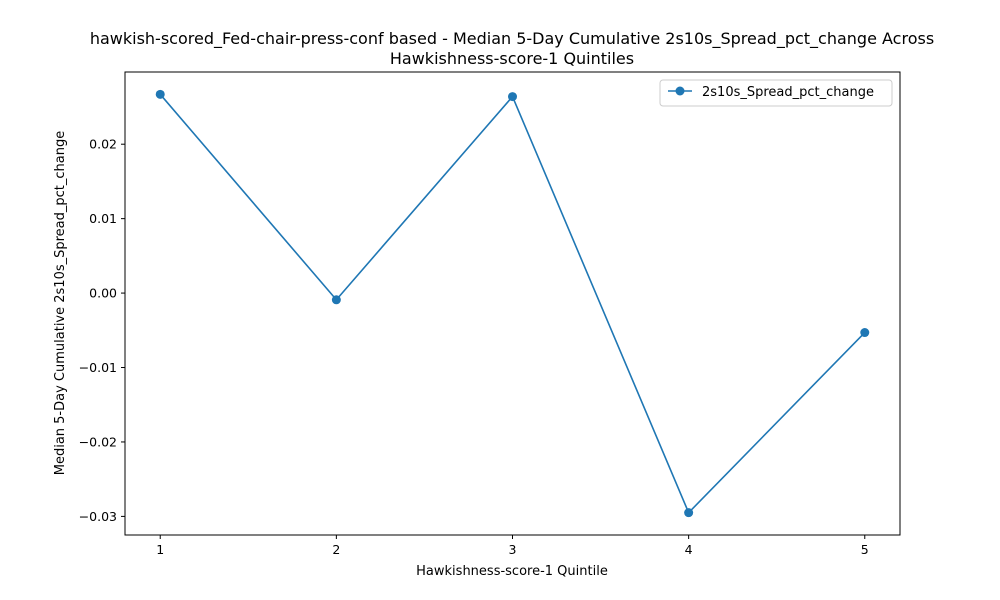 This screenshot has height=600, width=1000. What do you see at coordinates (98, 367) in the screenshot?
I see `y-tick-label: −0.01` at bounding box center [98, 367].